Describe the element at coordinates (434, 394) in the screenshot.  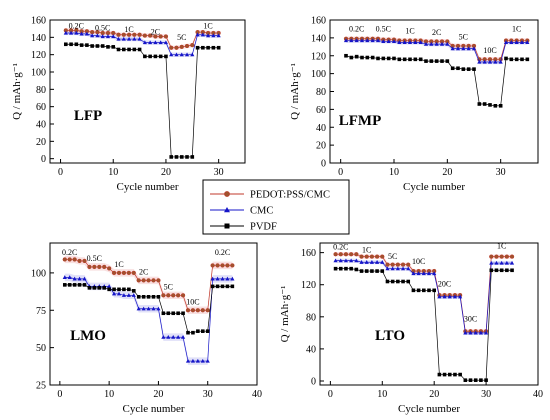
I see `x-tick-label: 20` at that location.